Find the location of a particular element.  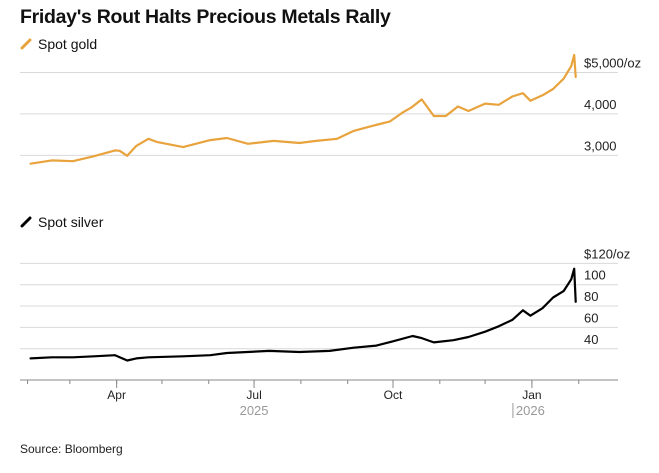

source-note: Source: Bloomberg is located at coordinates (71, 449).